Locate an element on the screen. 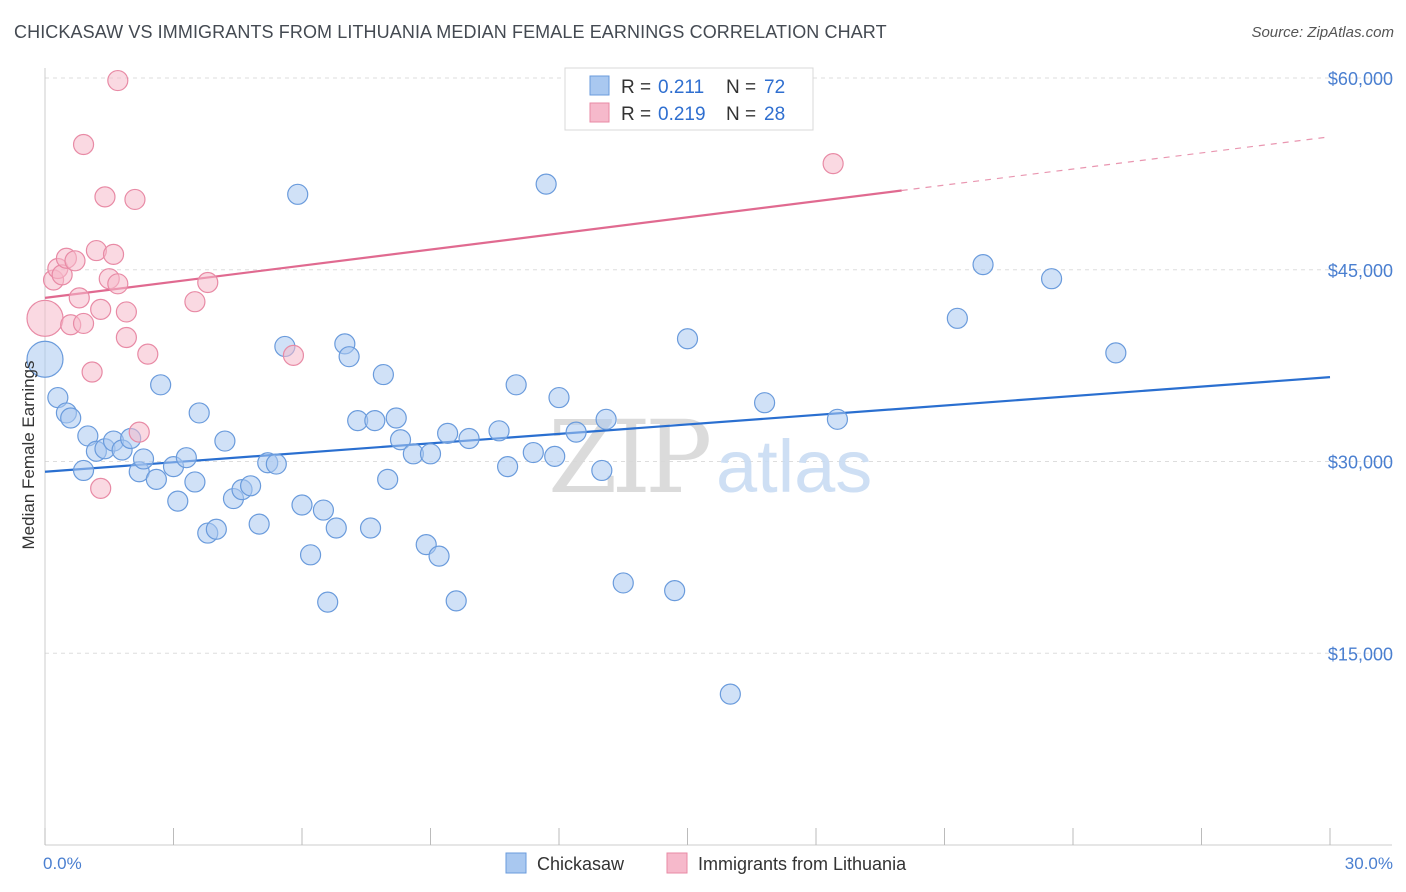 The width and height of the screenshot is (1406, 892). y-tick-label-1: $30,000 is located at coordinates (1360, 463).